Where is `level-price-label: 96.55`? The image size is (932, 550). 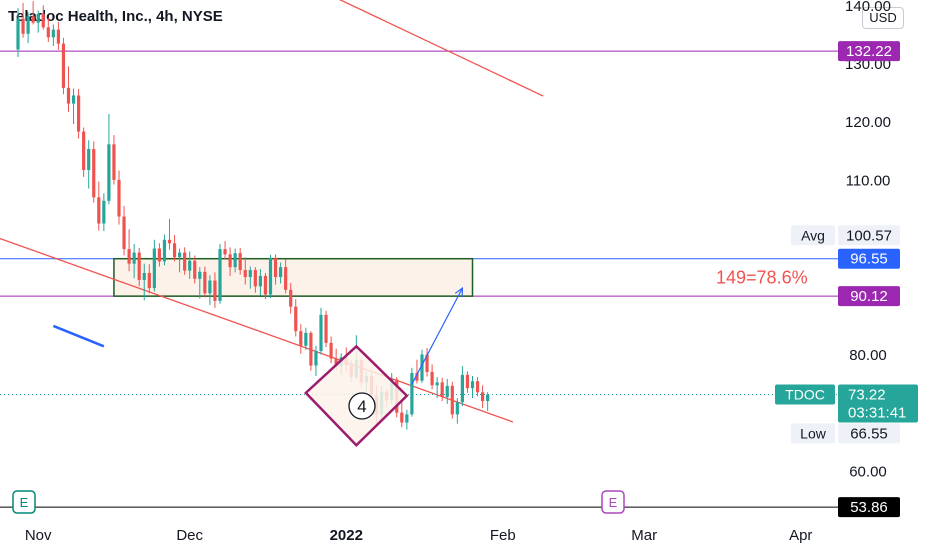
level-price-label: 96.55 is located at coordinates (869, 258).